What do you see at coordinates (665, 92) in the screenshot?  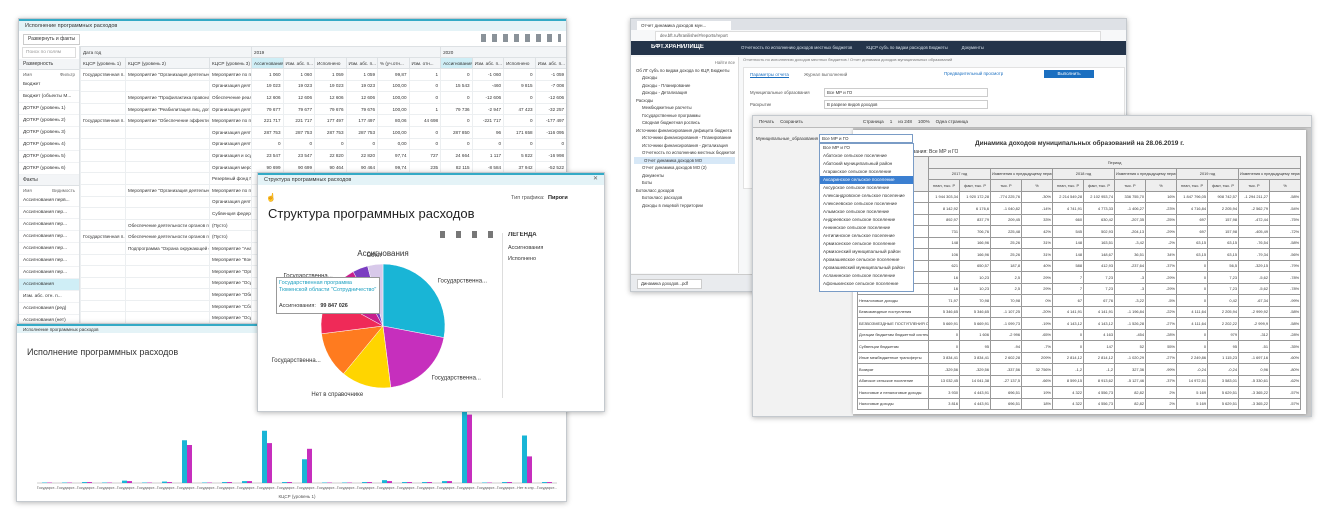 I see `tree-item: Доходы - Детализация` at bounding box center [665, 92].